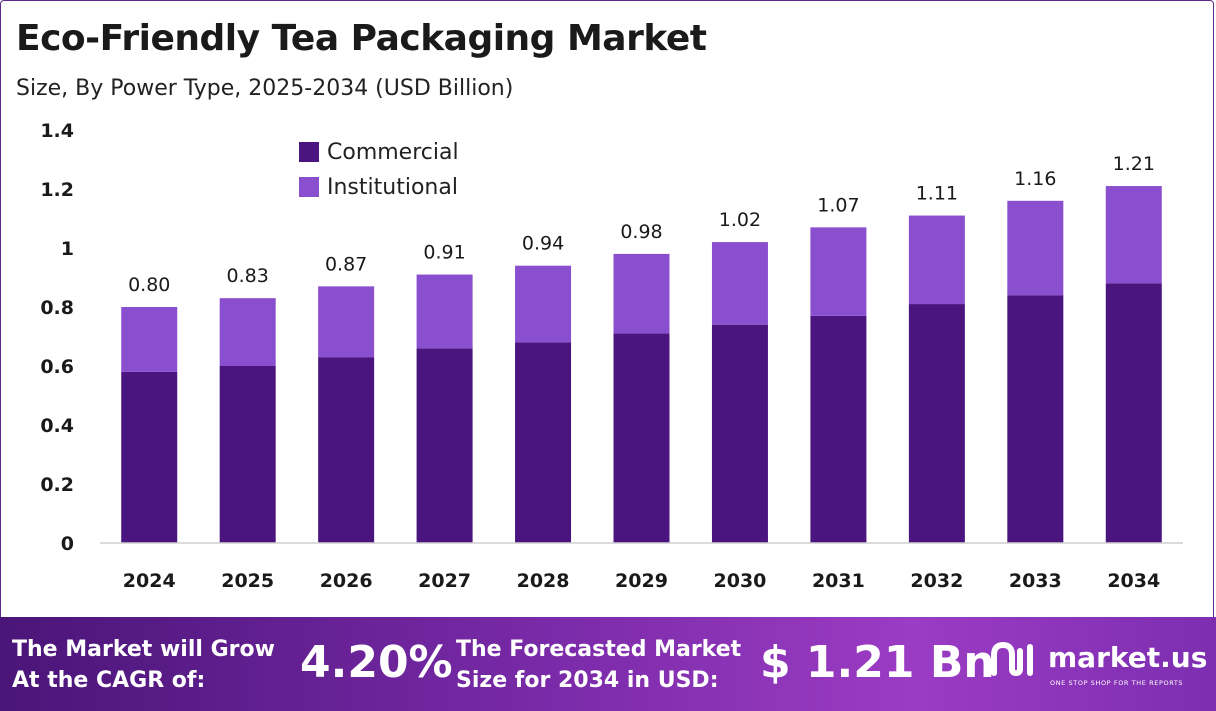 This screenshot has height=711, width=1216. I want to click on bar-commercial-2028, so click(543, 442).